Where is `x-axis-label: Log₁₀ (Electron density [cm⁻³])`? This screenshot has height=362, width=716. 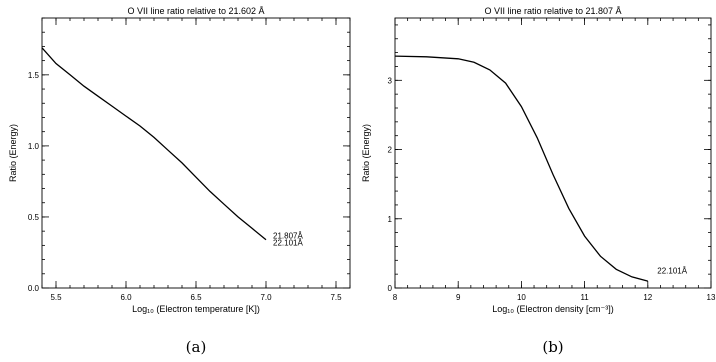 x-axis-label: Log₁₀ (Electron density [cm⁻³]) is located at coordinates (553, 309).